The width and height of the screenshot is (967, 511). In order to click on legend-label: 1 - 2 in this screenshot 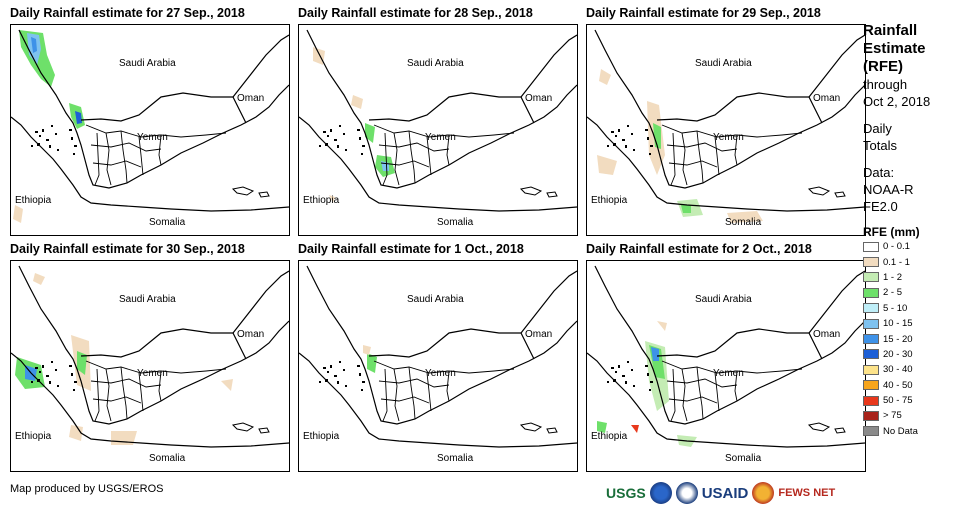, I will do `click(893, 277)`.